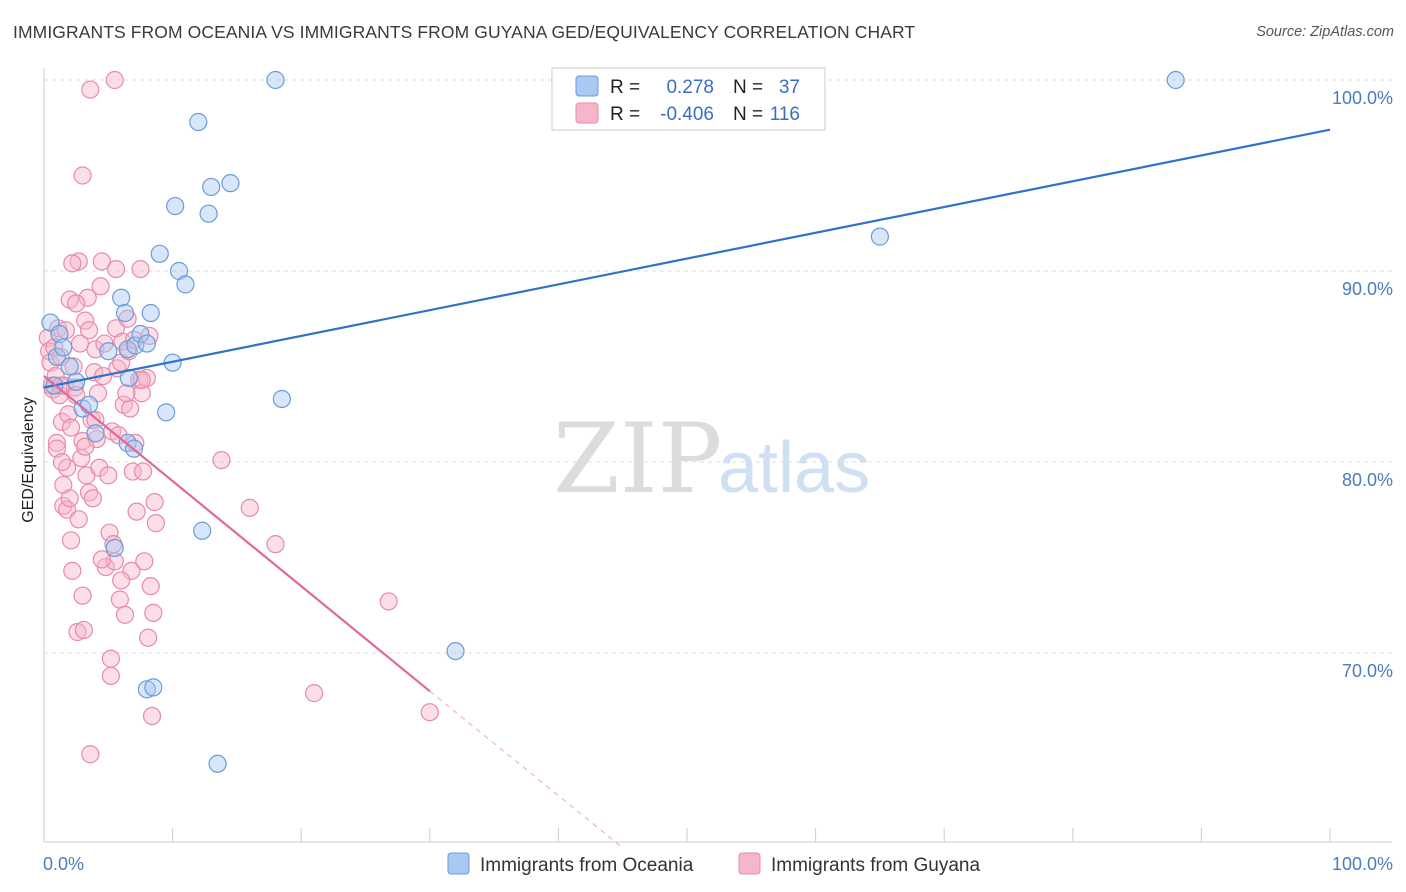 The width and height of the screenshot is (1406, 892). I want to click on y-tick-label-80: 80.0%, so click(1367, 480).